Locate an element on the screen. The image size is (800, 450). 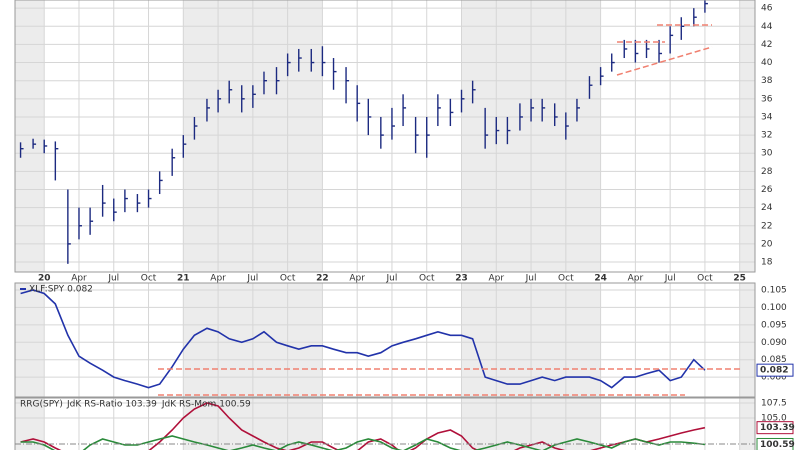
y-tick-label: 0.090 is located at coordinates (774, 343).